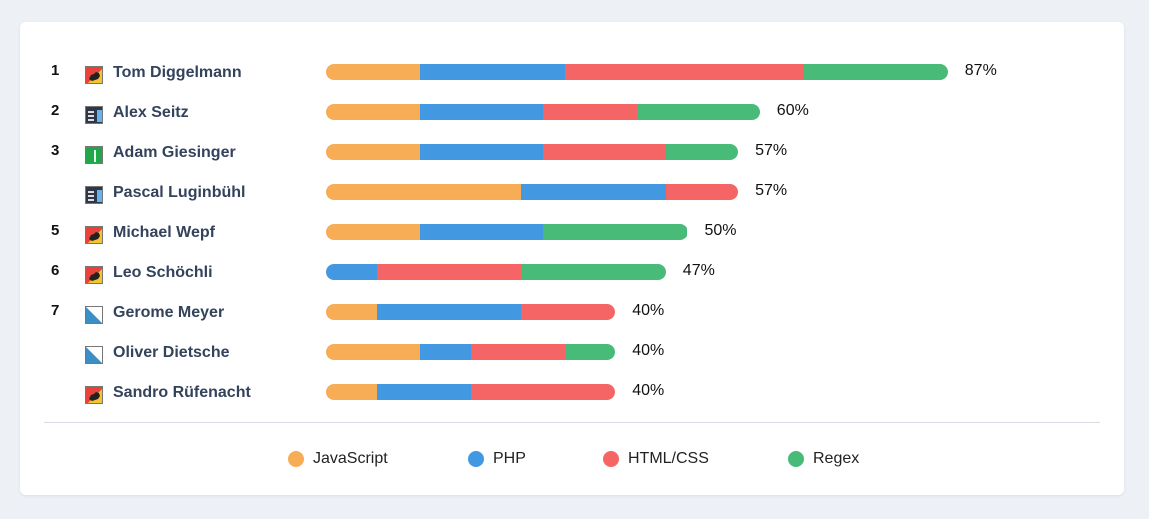 The width and height of the screenshot is (1149, 519). I want to click on leaderboard-row: 3 Adam Giesinger 57%, so click(572, 154).